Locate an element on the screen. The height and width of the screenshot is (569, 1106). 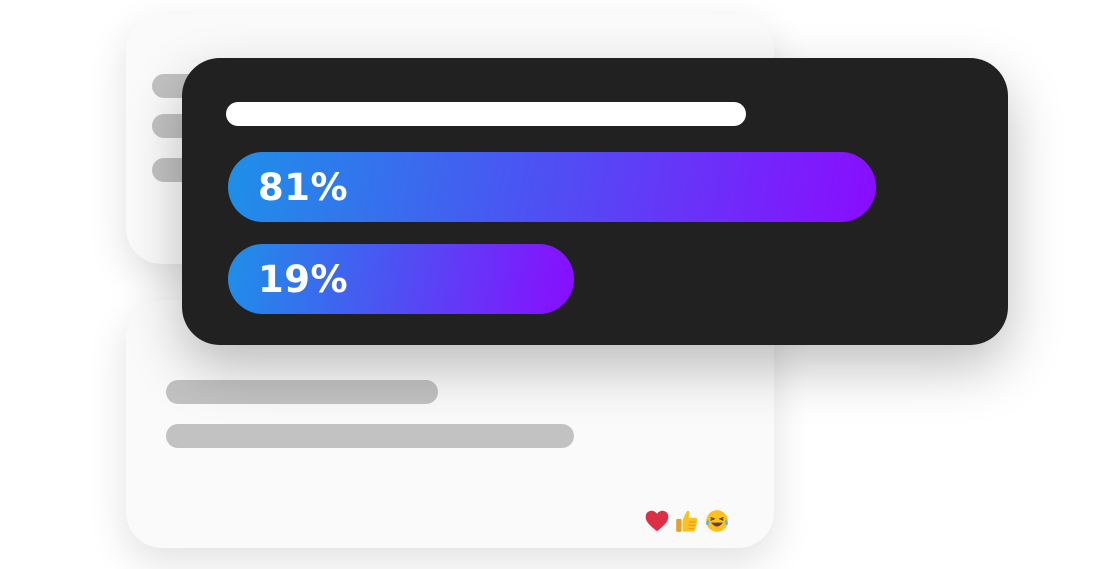
thumbs-up-icon is located at coordinates (687, 521).